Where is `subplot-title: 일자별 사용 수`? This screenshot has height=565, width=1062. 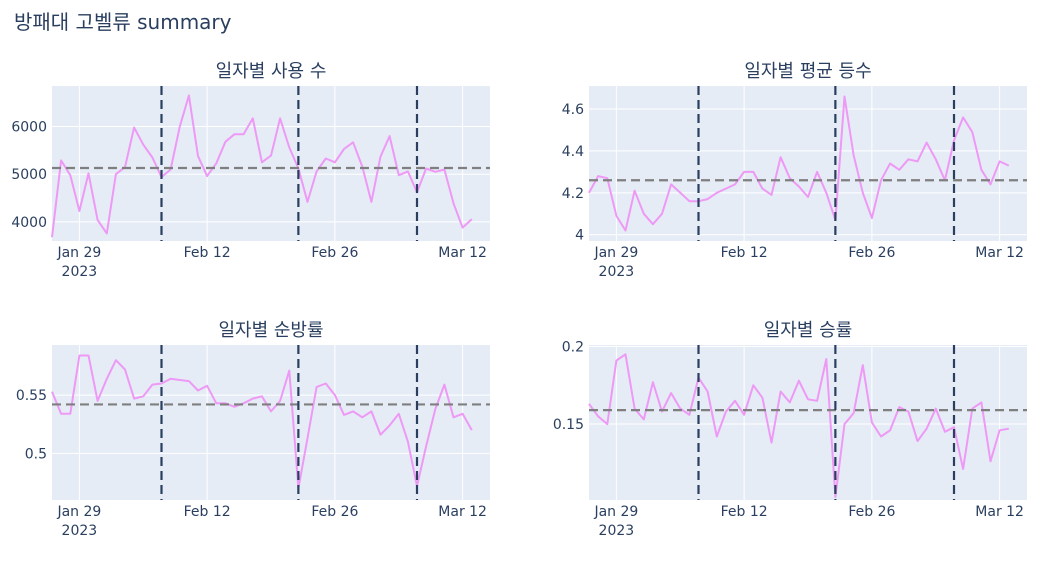
subplot-title: 일자별 사용 수 is located at coordinates (271, 71).